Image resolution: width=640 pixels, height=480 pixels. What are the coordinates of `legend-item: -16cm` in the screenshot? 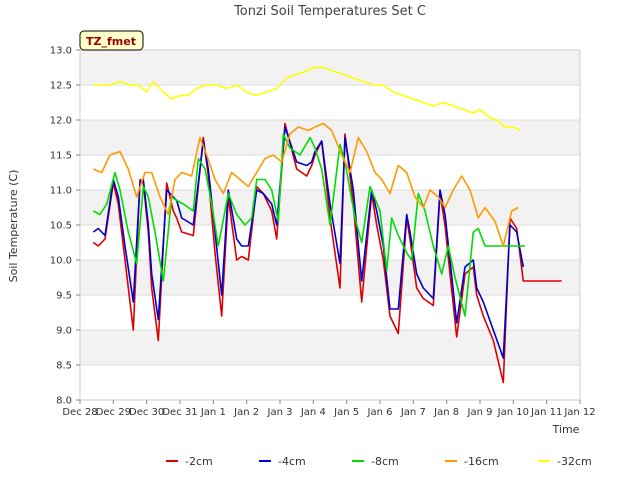 It's located at (472, 461).